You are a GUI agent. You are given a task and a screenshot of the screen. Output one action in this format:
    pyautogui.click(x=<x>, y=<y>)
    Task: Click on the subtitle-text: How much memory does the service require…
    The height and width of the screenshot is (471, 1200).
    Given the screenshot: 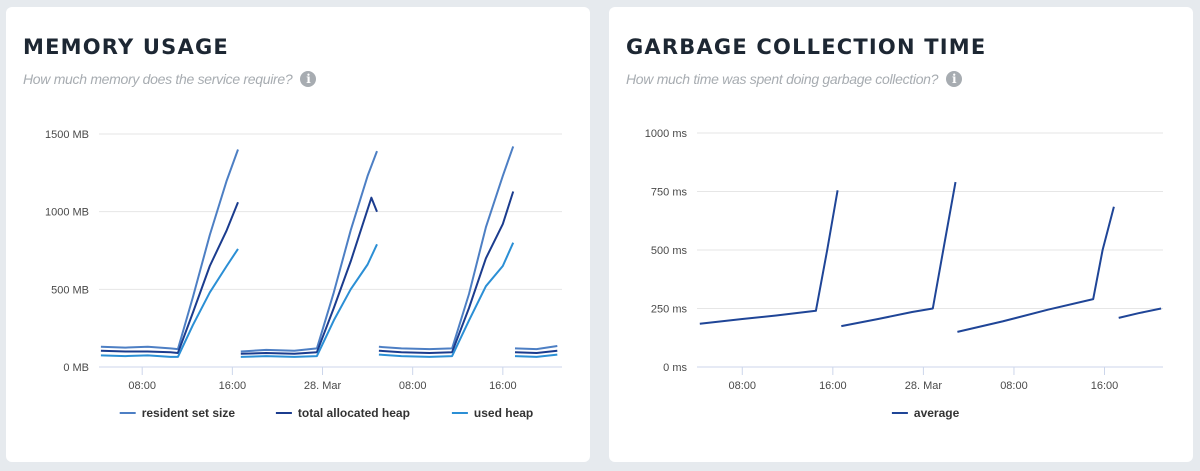 What is the action you would take?
    pyautogui.click(x=158, y=79)
    